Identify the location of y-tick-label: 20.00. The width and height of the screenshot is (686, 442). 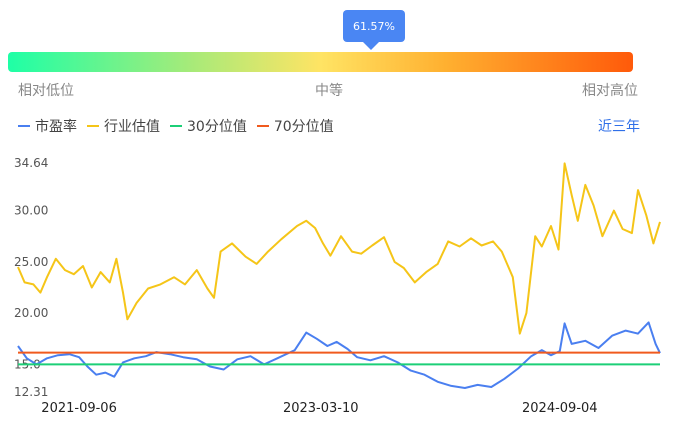
(31, 313).